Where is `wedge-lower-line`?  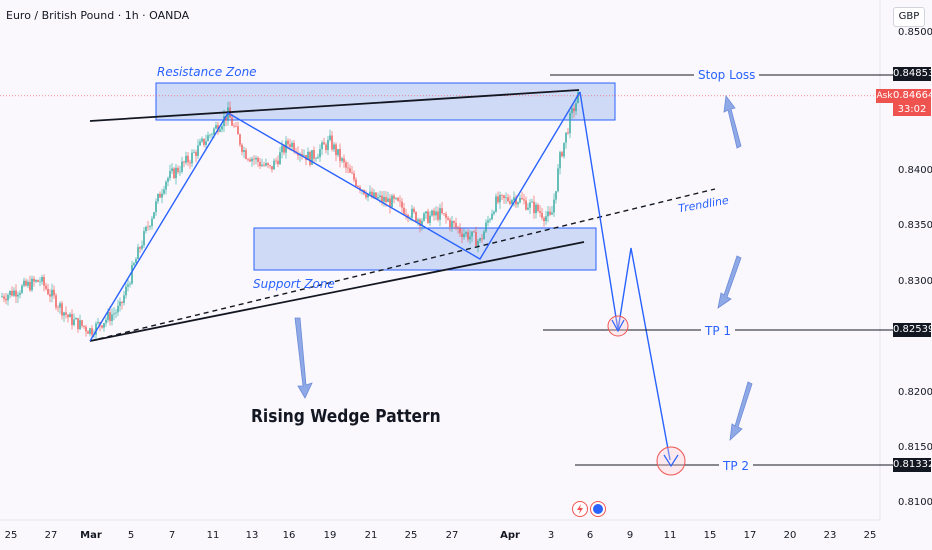 wedge-lower-line is located at coordinates (337, 291).